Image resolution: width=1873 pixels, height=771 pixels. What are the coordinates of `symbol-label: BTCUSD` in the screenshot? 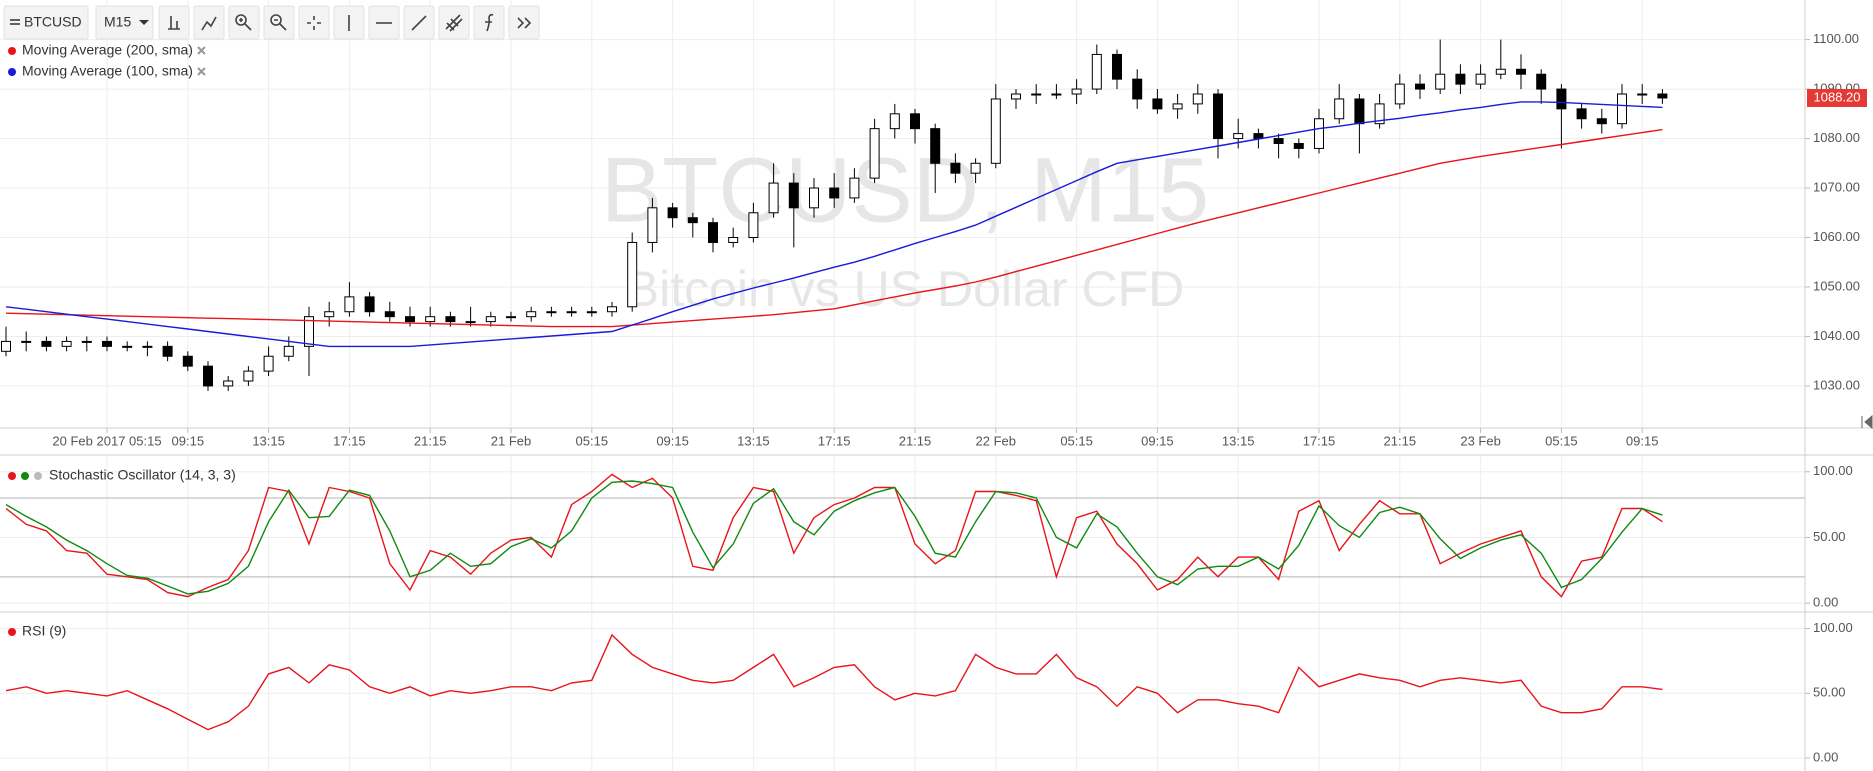 It's located at (53, 22).